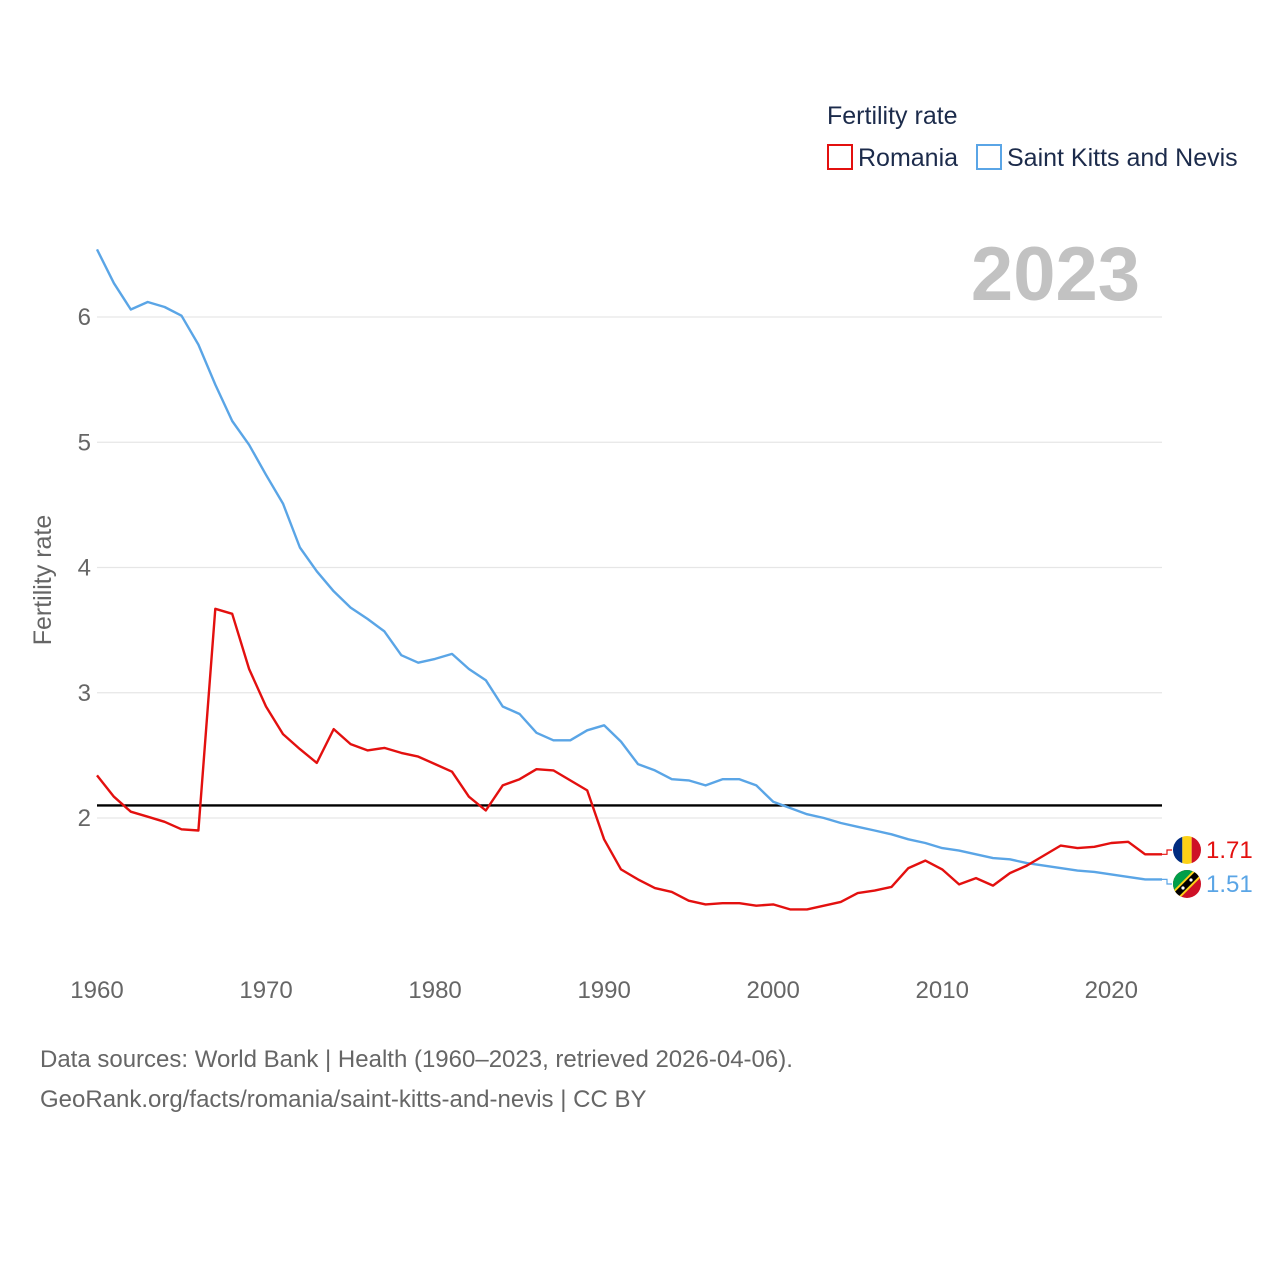 The height and width of the screenshot is (1280, 1280). What do you see at coordinates (265, 990) in the screenshot?
I see `x-tick-1970: 1970` at bounding box center [265, 990].